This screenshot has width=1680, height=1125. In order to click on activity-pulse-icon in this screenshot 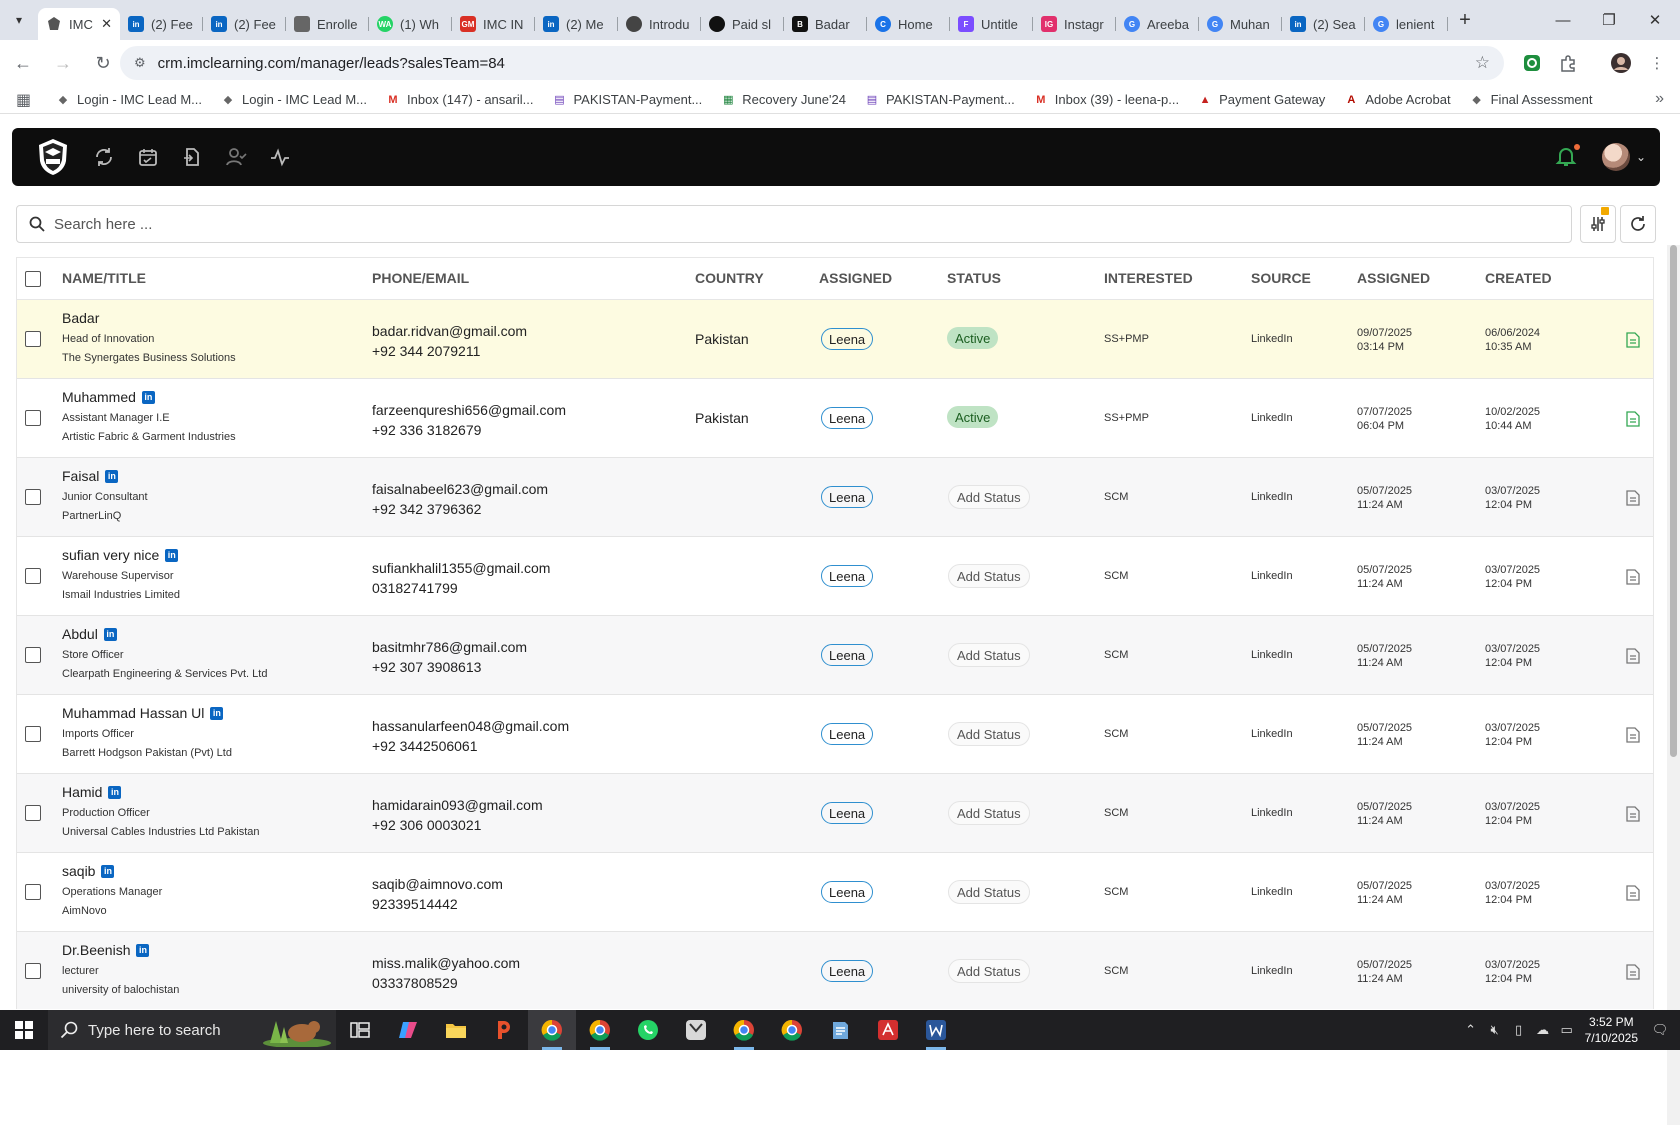, I will do `click(280, 157)`.